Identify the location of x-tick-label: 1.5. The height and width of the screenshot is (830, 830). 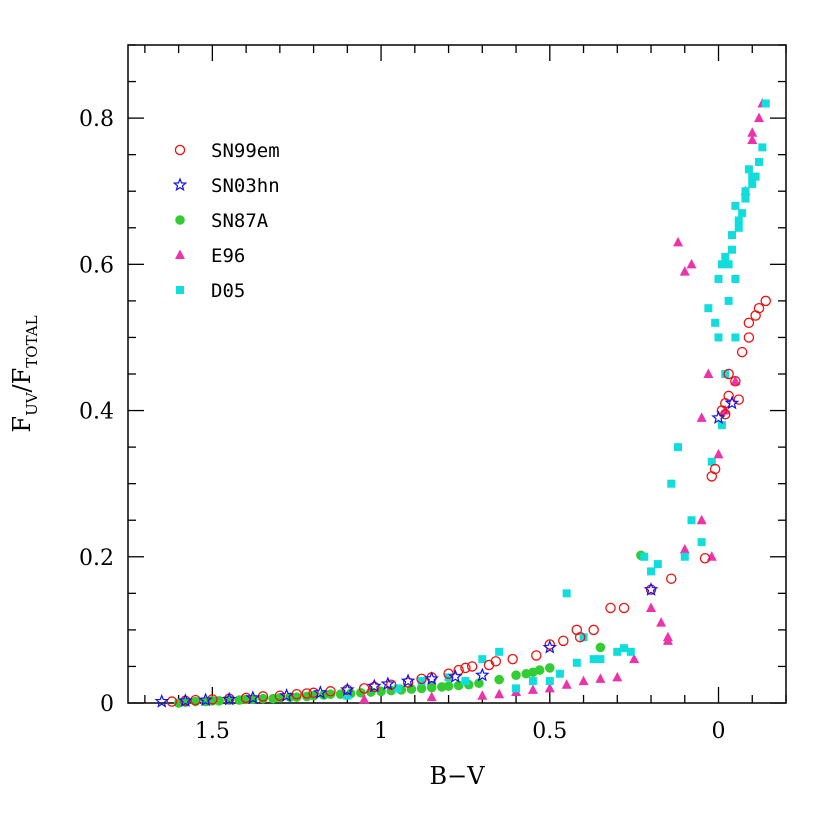
(212, 731).